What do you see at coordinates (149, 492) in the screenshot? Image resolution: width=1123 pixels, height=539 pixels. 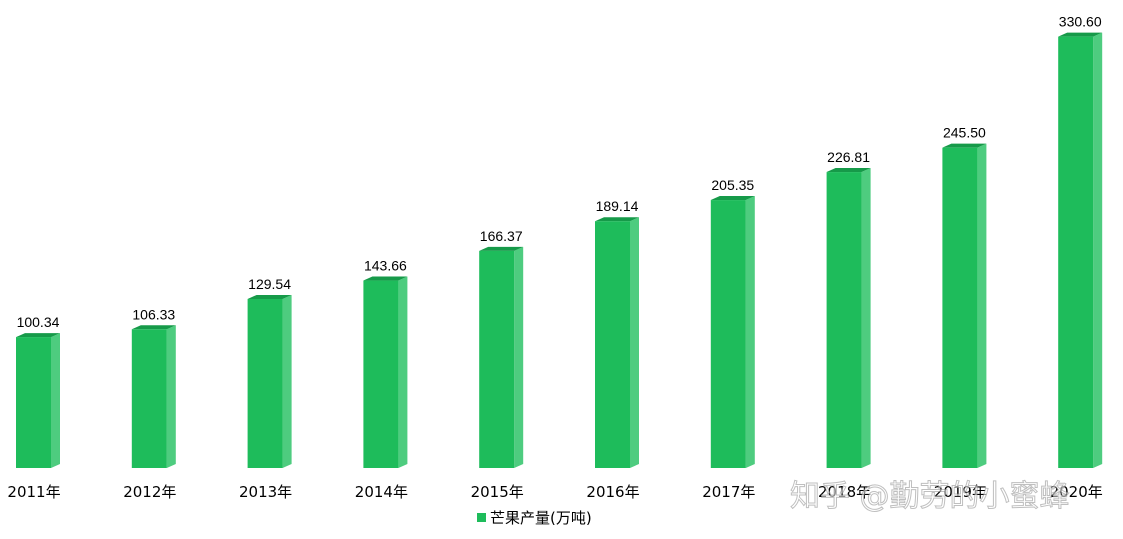 I see `category-label: 2012年` at bounding box center [149, 492].